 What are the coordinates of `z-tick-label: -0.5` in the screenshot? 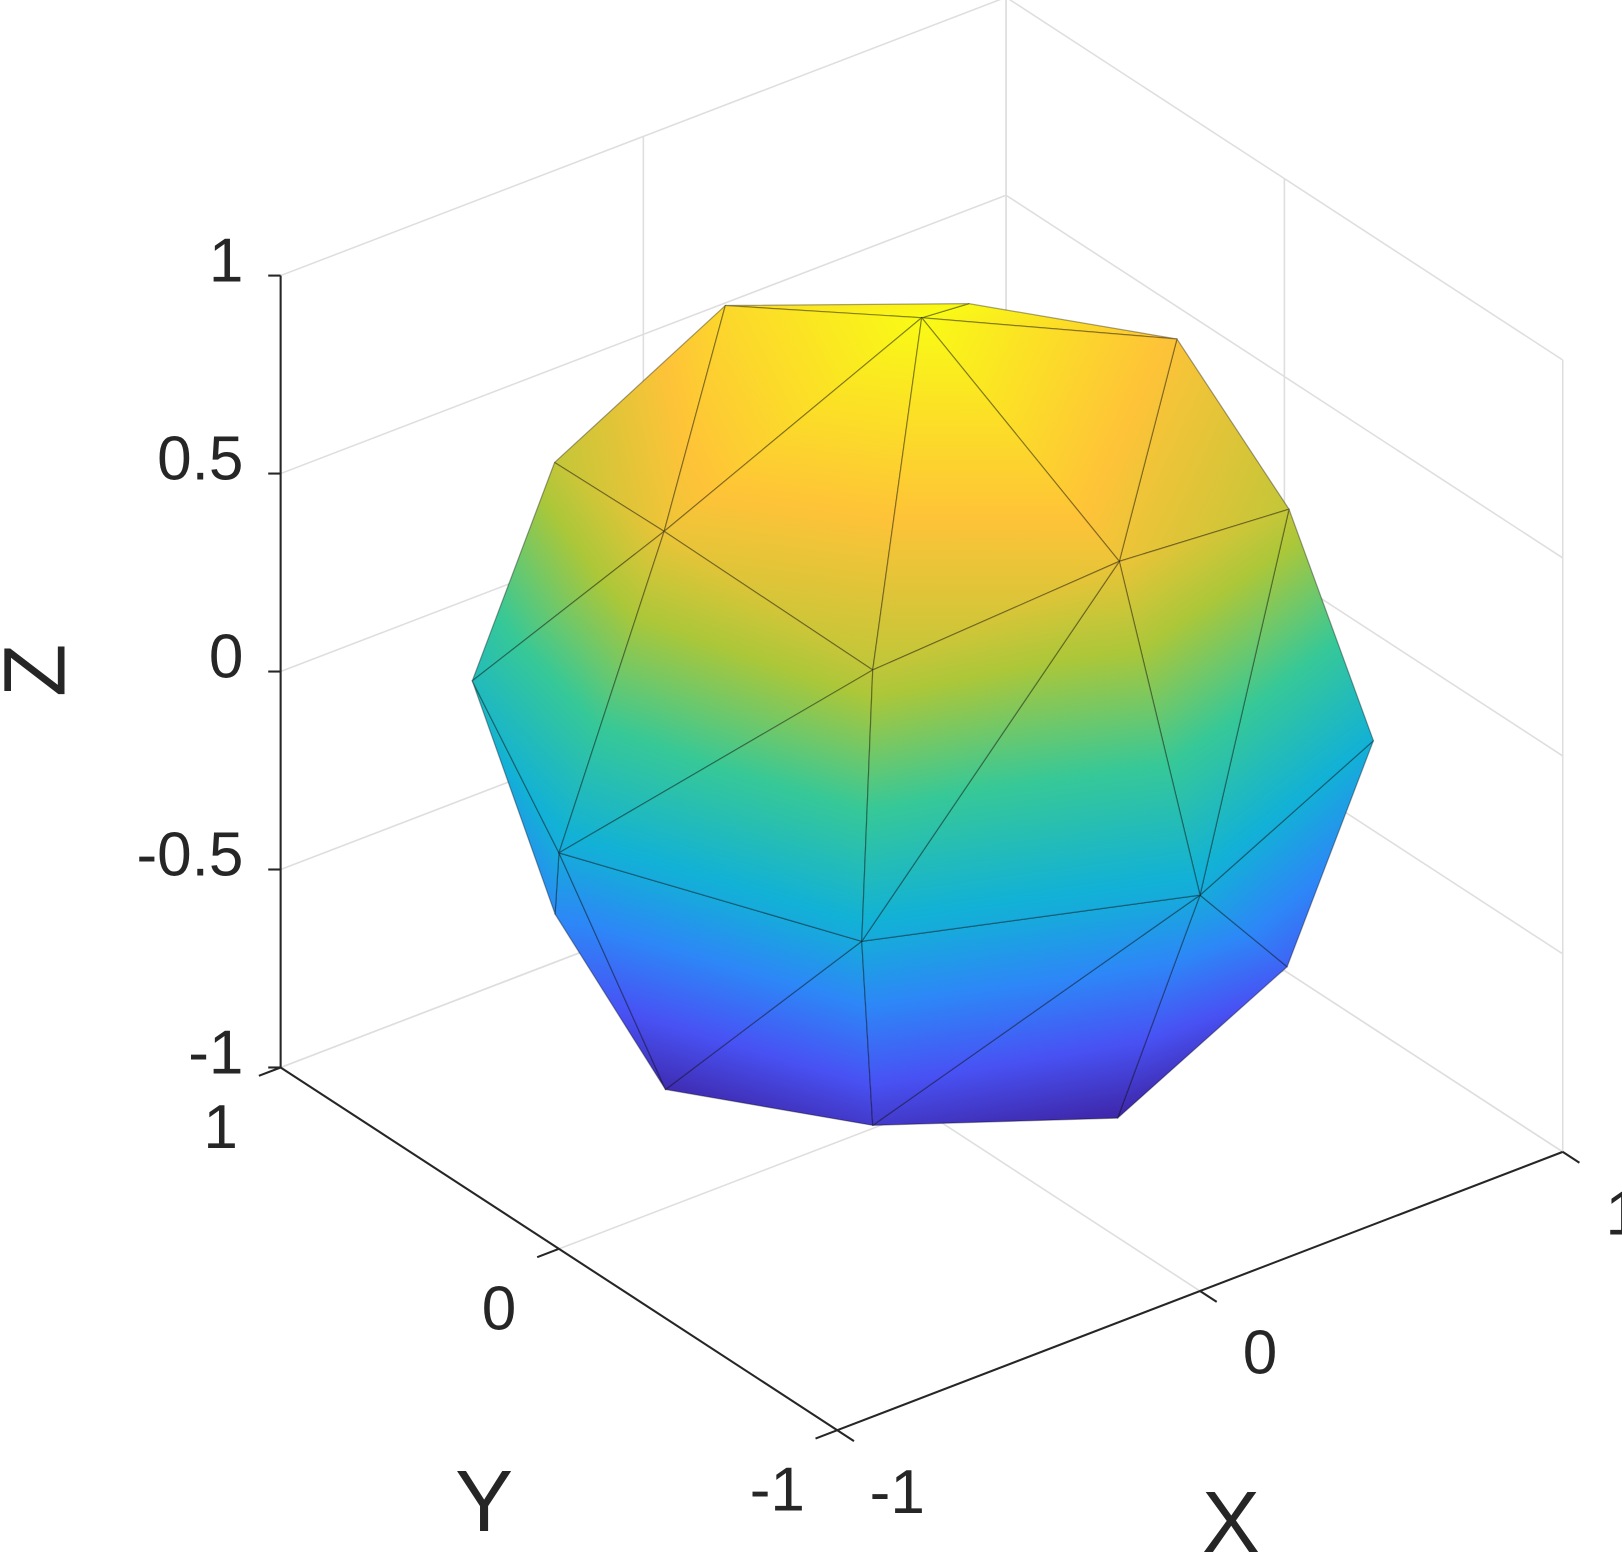 It's located at (189, 855).